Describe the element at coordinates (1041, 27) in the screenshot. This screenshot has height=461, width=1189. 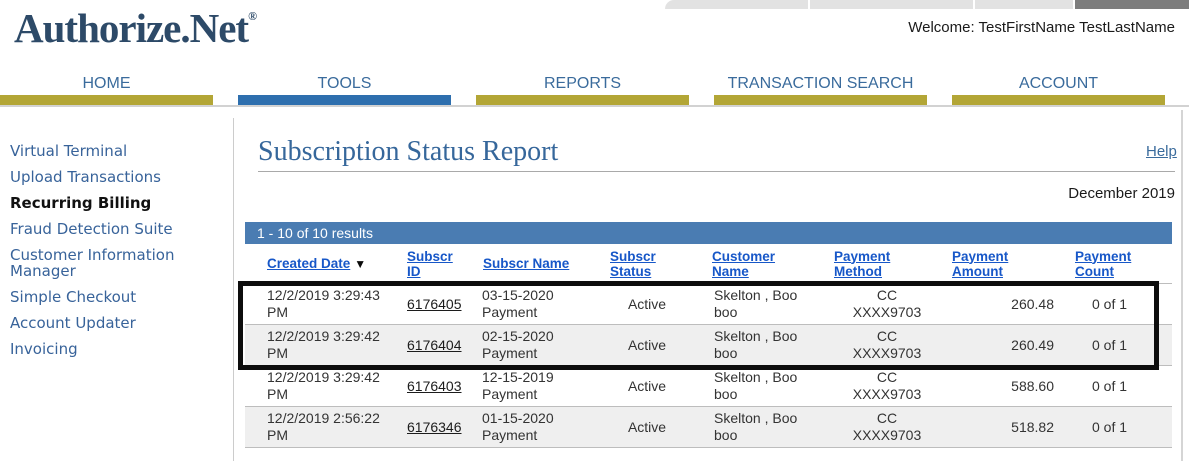
I see `welcome-text: Welcome: TestFirstName TestLastName` at that location.